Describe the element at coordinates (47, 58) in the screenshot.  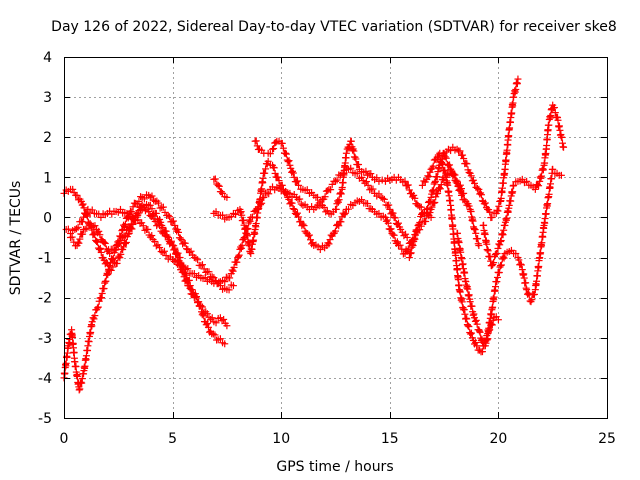
I see `y-tick-label: 4` at that location.